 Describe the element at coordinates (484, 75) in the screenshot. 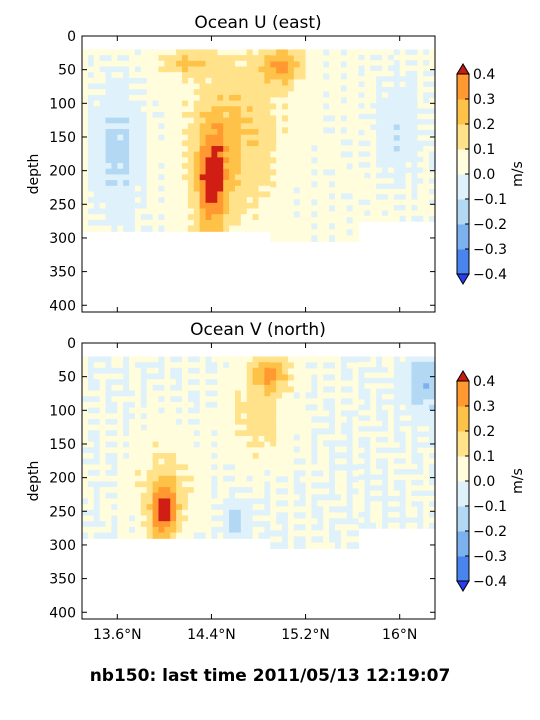

I see `colorbar-tick-label: 0.4` at that location.